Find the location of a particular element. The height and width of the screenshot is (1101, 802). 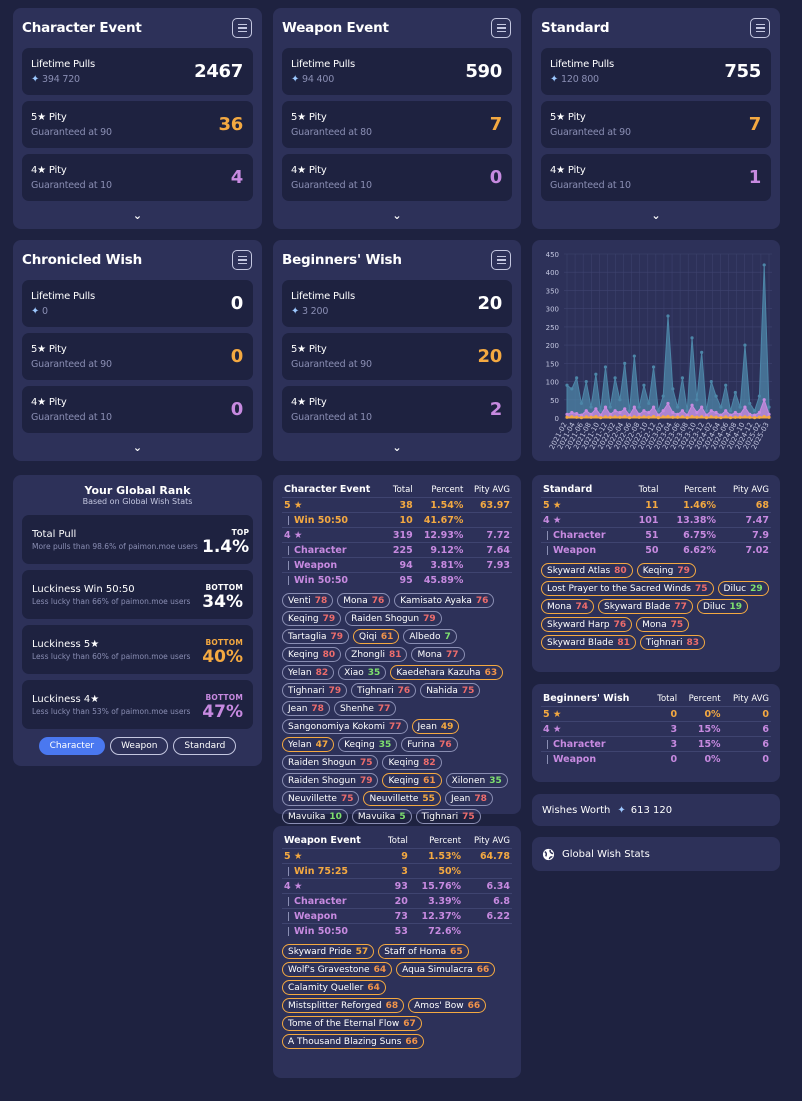

chip-name: Tartaglia is located at coordinates (307, 637).